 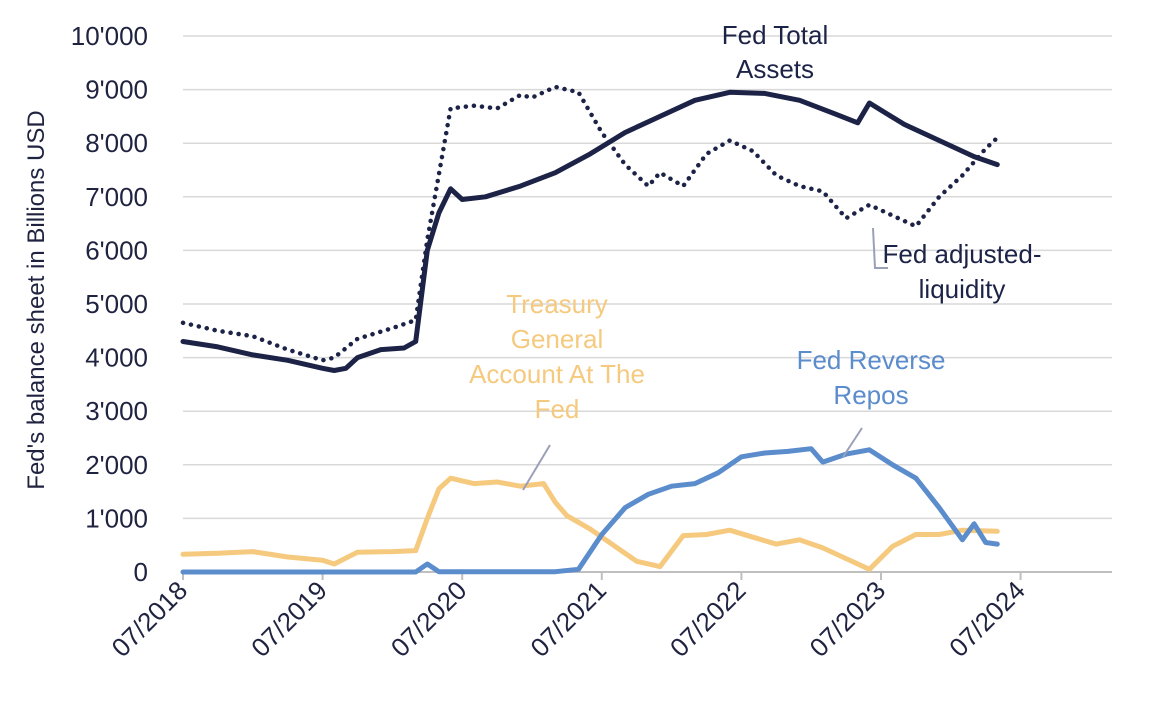 What do you see at coordinates (116, 411) in the screenshot?
I see `y-tick-label: 3'000` at bounding box center [116, 411].